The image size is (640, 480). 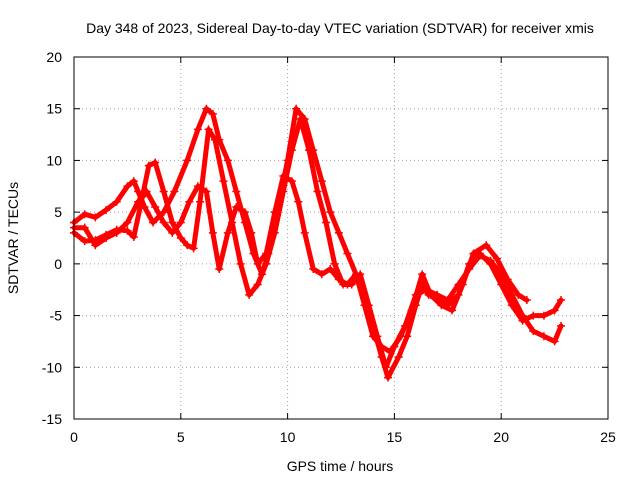 I want to click on y-axis-label: SDTVAR / TECUs, so click(x=13, y=238).